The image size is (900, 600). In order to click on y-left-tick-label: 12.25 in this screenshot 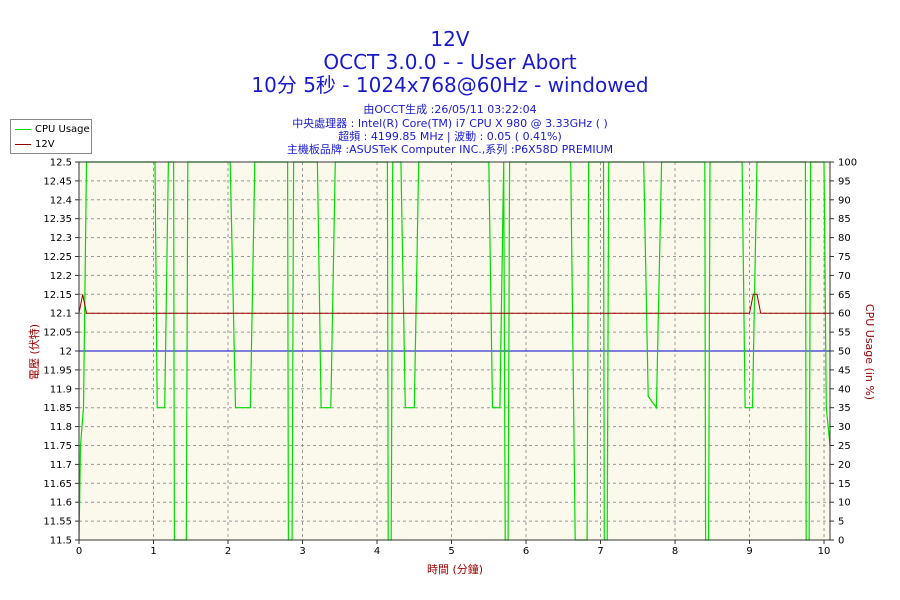, I will do `click(57, 257)`.